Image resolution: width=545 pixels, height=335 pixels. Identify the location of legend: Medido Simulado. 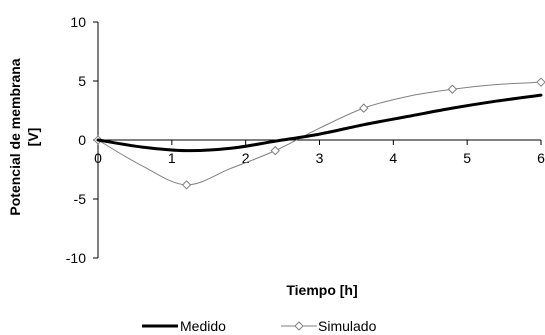
(259, 326).